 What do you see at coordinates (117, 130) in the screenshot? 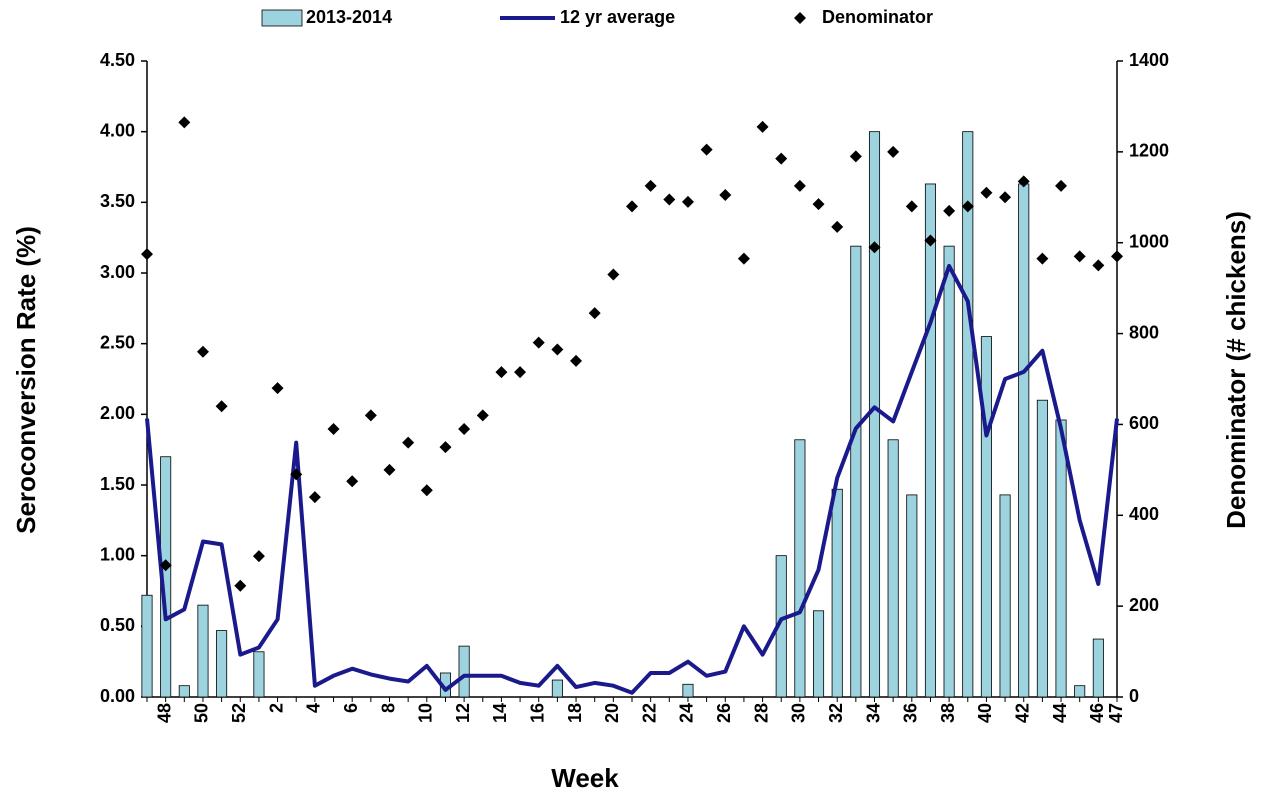
I see `y-tick-label: 4.00` at bounding box center [117, 130].